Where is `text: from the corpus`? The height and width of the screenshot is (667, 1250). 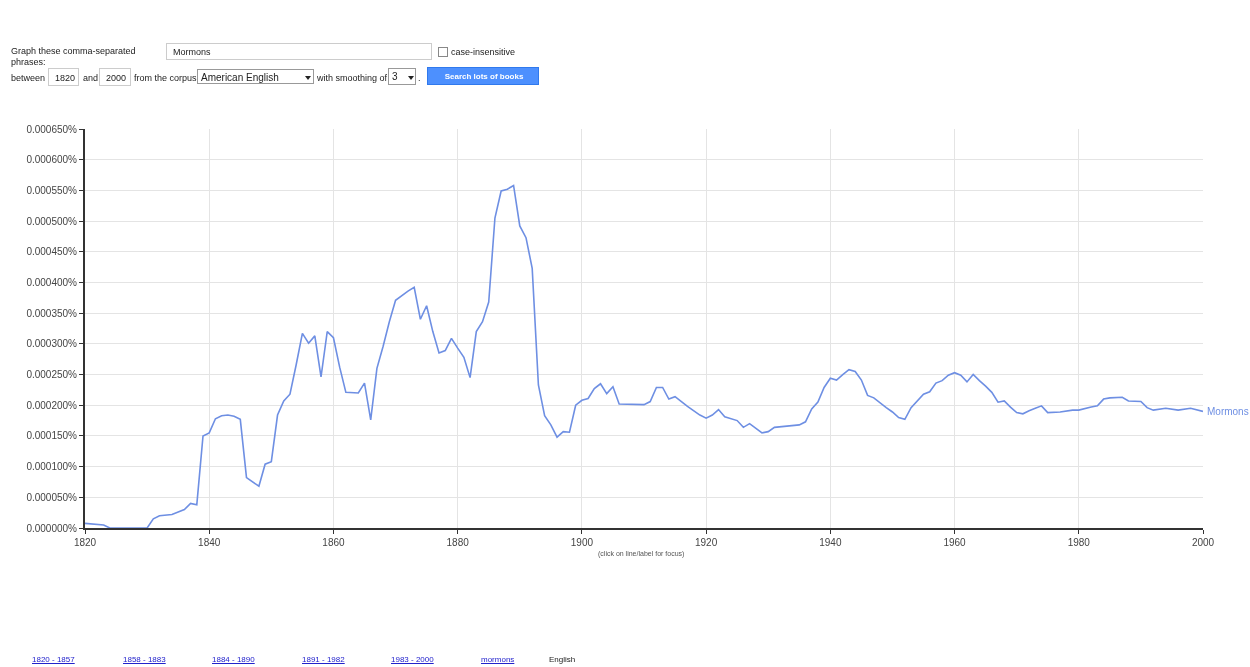 text: from the corpus is located at coordinates (165, 78).